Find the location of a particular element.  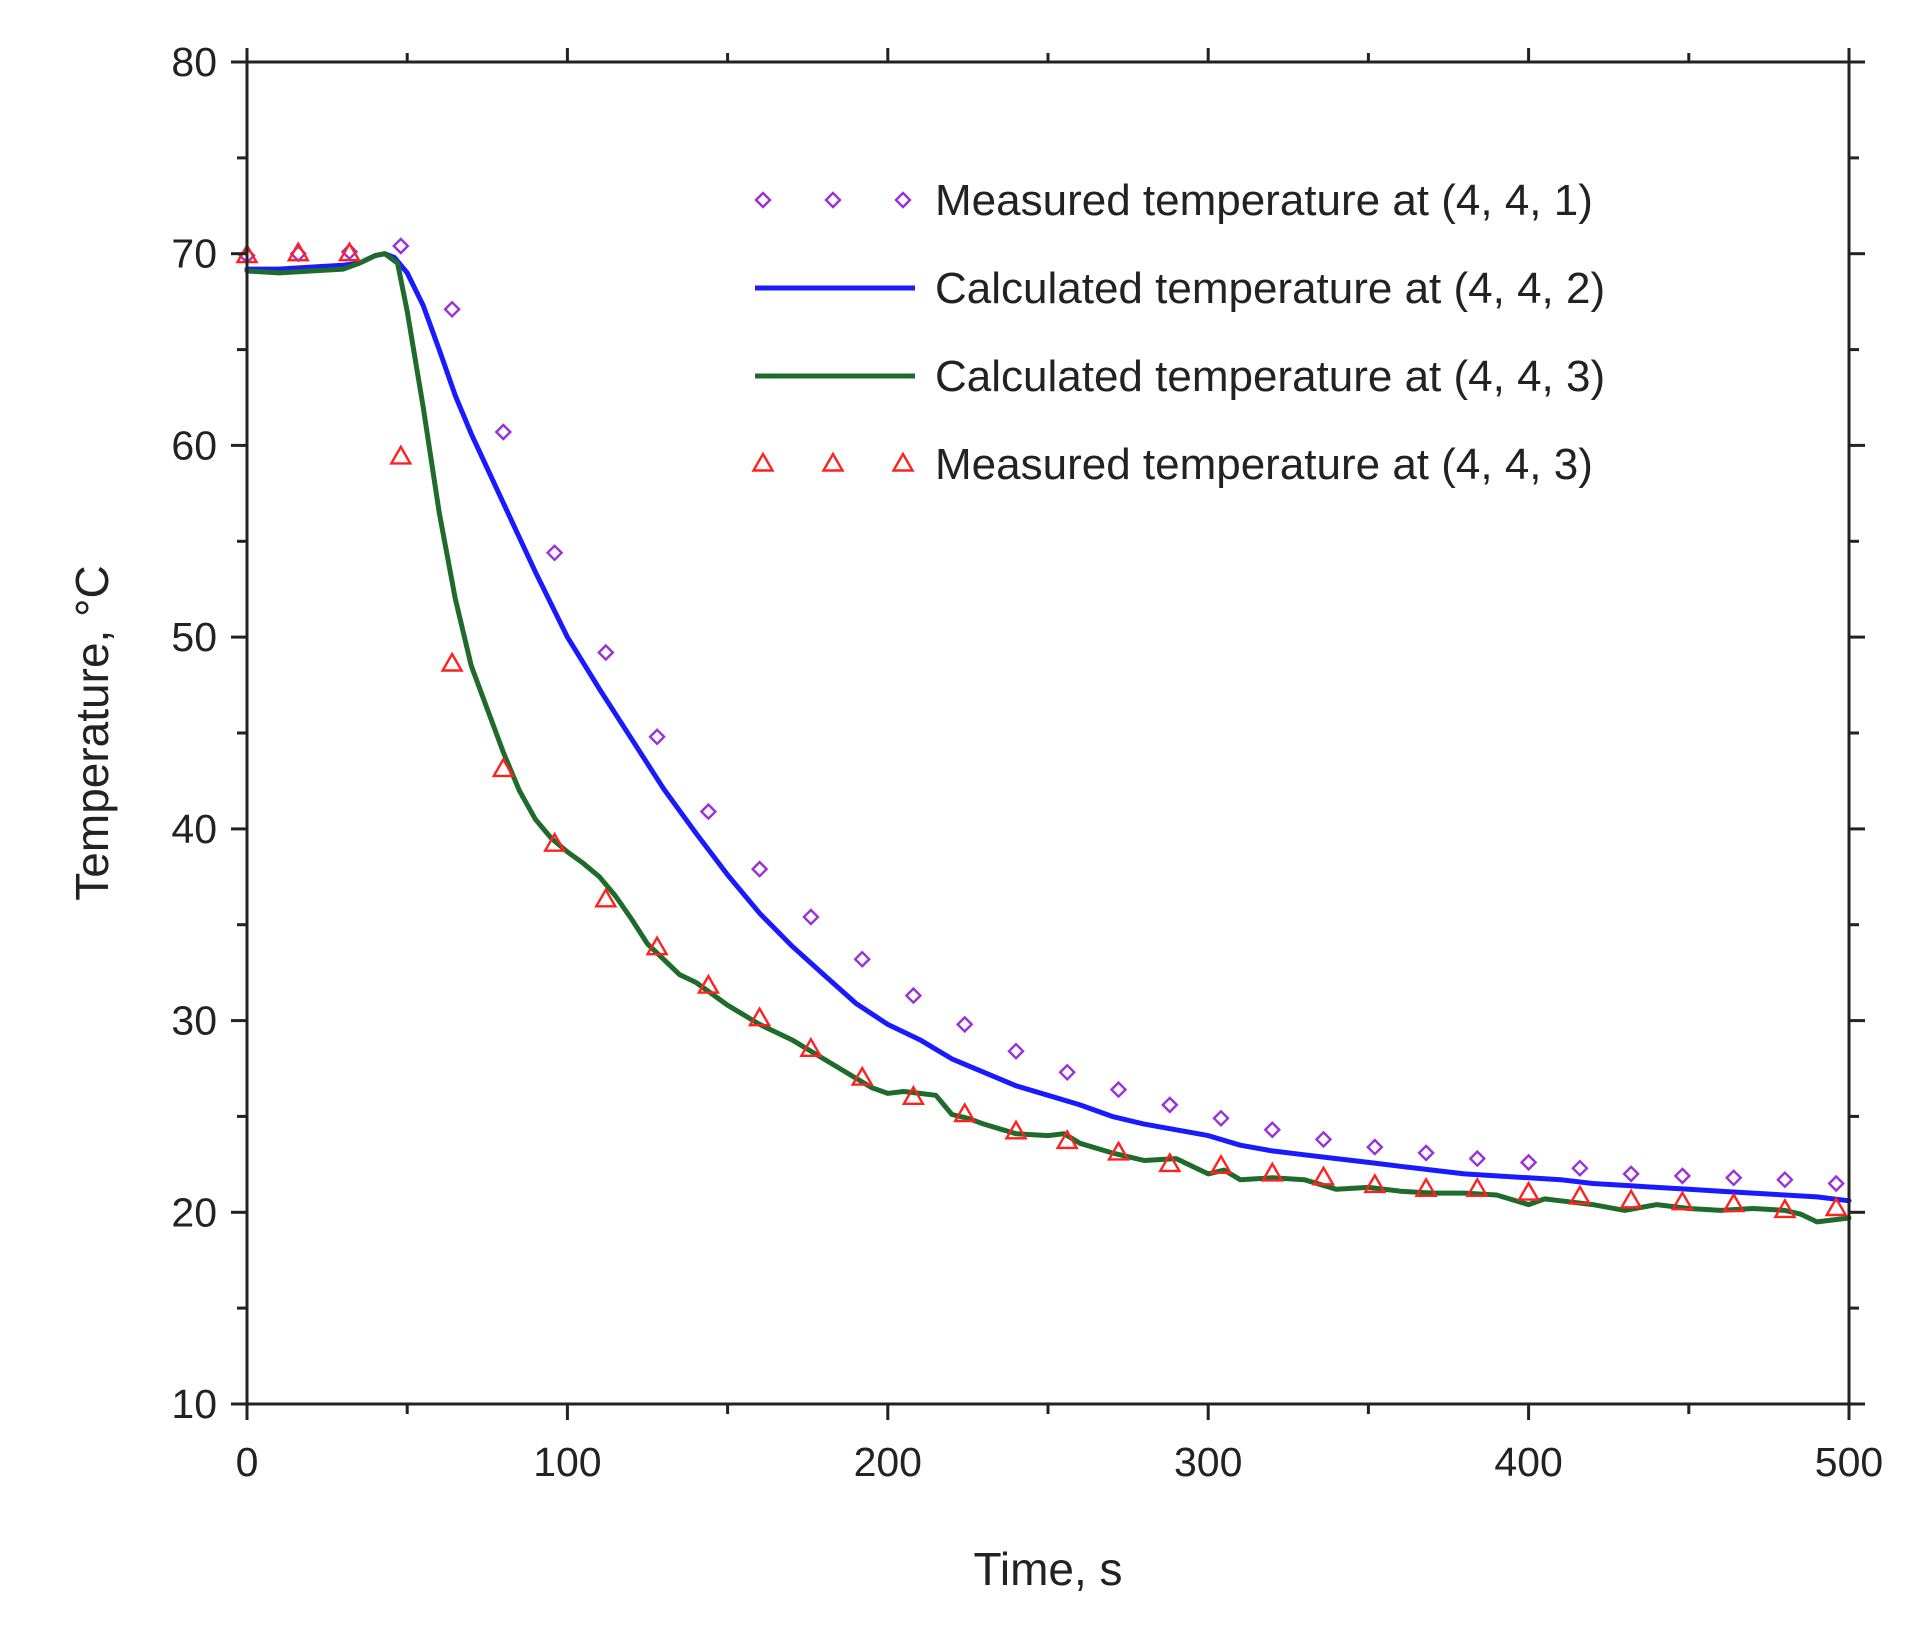

x-tick-label: 200 is located at coordinates (888, 1462).